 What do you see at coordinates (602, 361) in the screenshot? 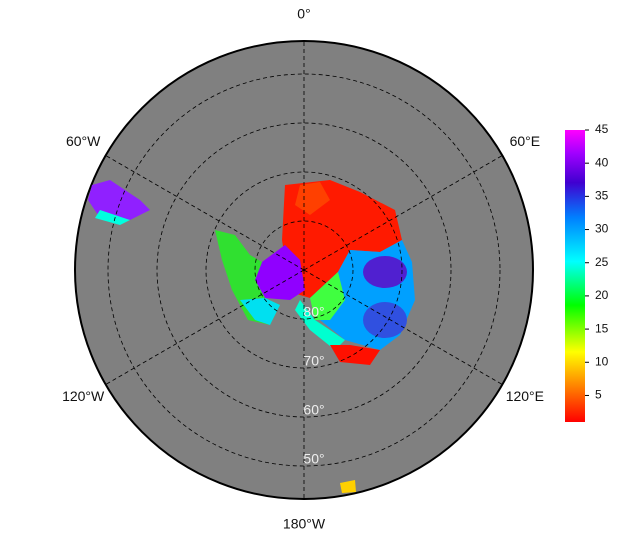
I see `colorbar-tick-label: 10` at bounding box center [602, 361].